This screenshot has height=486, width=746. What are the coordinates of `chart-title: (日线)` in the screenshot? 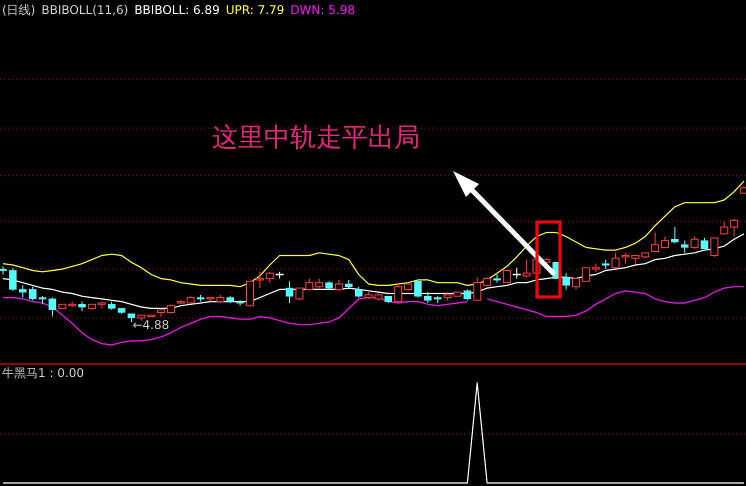 It's located at (19, 10).